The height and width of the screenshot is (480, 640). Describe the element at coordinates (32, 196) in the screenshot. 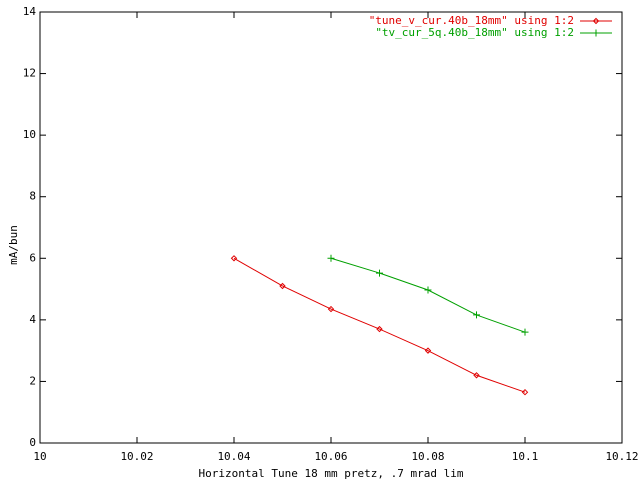

I see `y-tick-label: 8` at that location.